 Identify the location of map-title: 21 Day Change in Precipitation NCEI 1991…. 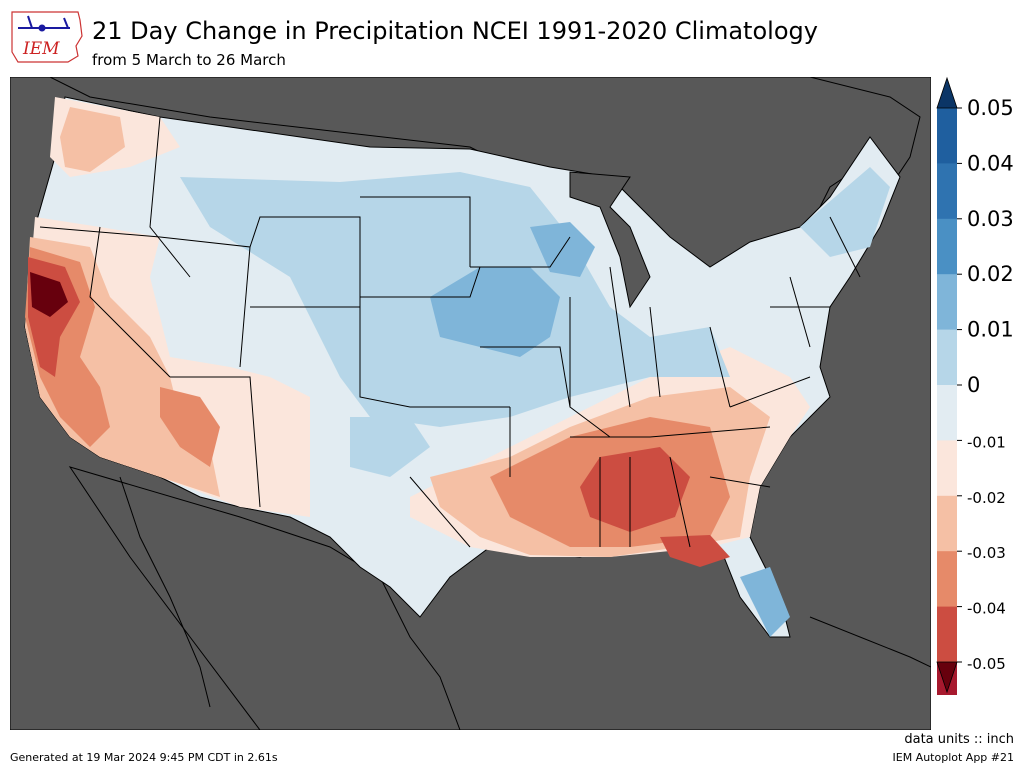
(455, 31).